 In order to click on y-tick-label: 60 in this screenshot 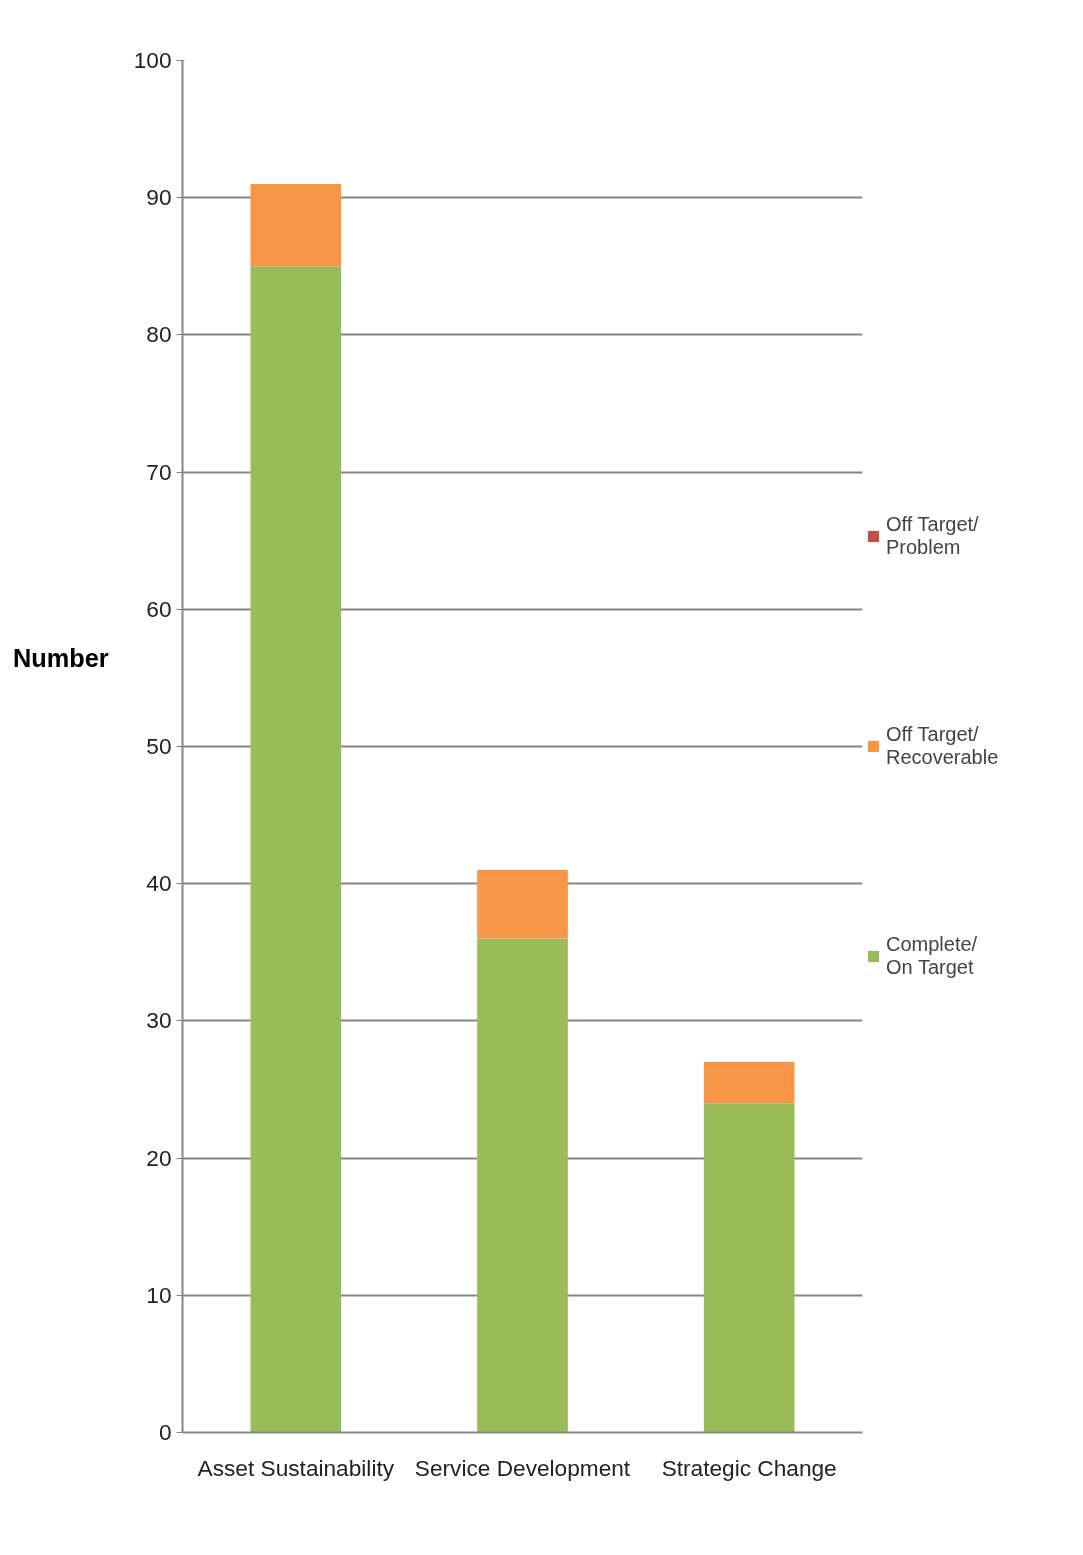, I will do `click(159, 608)`.